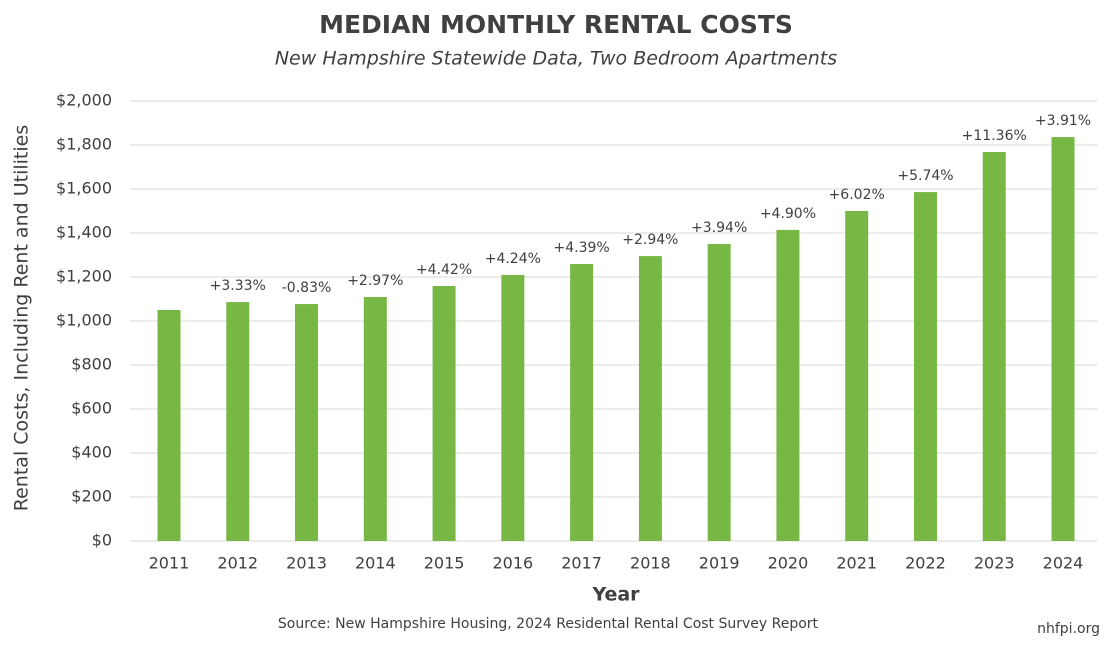 Image resolution: width=1112 pixels, height=648 pixels. I want to click on chart-title: MEDIAN MONTHLY RENTAL COSTS, so click(556, 24).